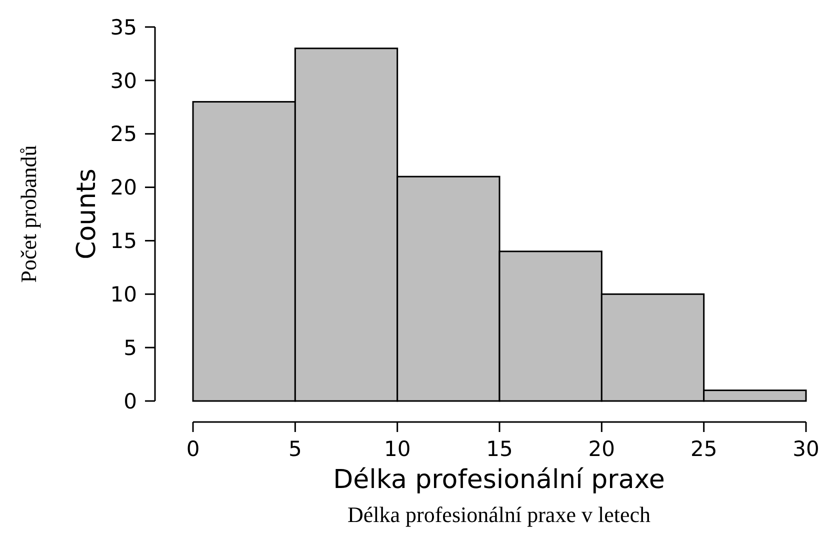 The width and height of the screenshot is (825, 534). I want to click on x-tick-label: 30, so click(806, 449).